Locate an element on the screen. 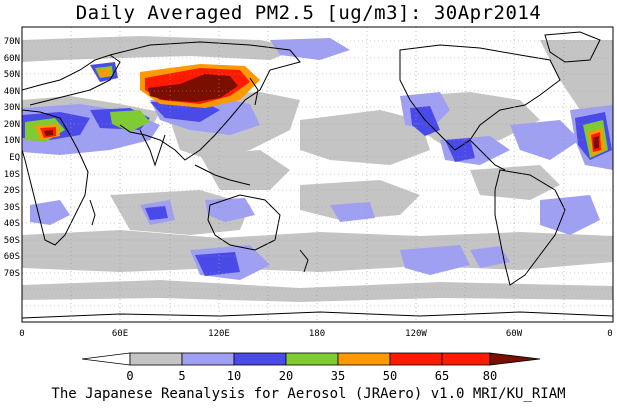 This screenshot has width=617, height=410. colorbar-label: 80 is located at coordinates (490, 376).